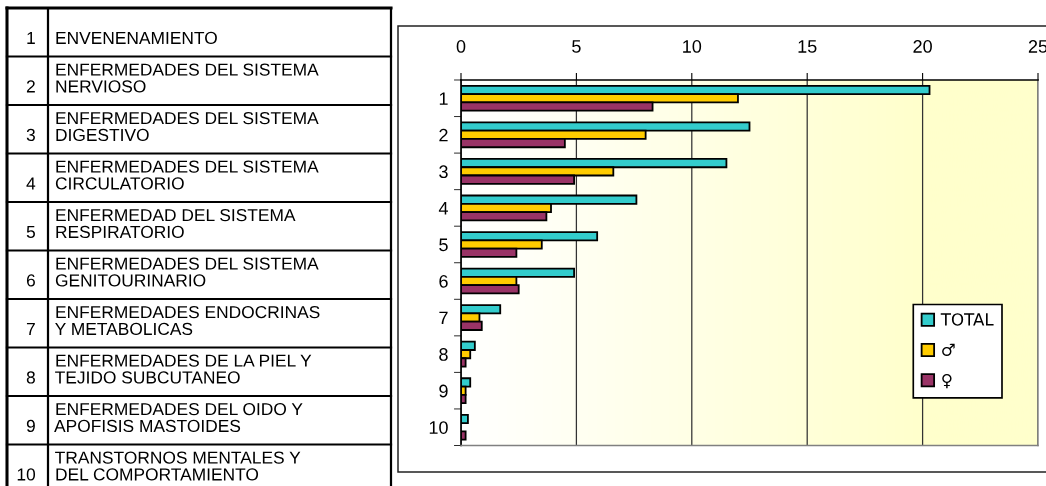 This screenshot has height=486, width=1046. I want to click on text: ENFERMEDADES DEL SISTEMA 6 GENITOURINARIO, so click(172, 272).